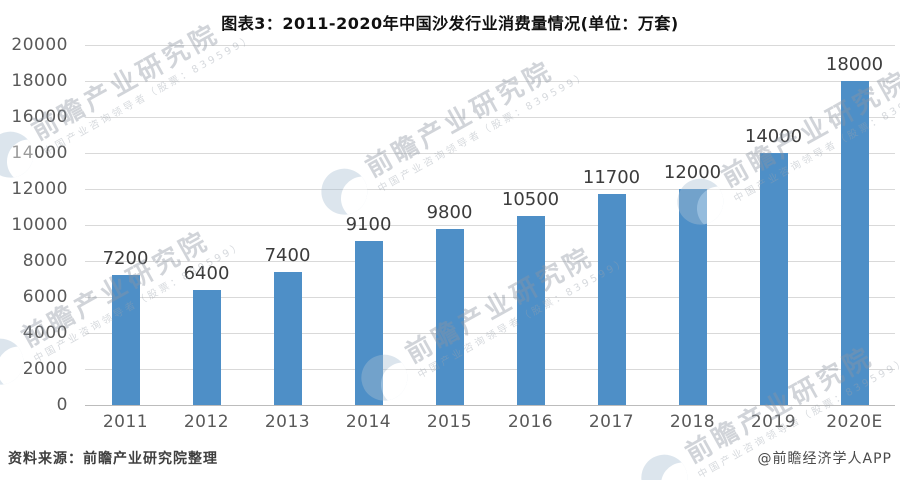 The height and width of the screenshot is (480, 900). Describe the element at coordinates (773, 422) in the screenshot. I see `x-tick-label-2019: 2019` at that location.